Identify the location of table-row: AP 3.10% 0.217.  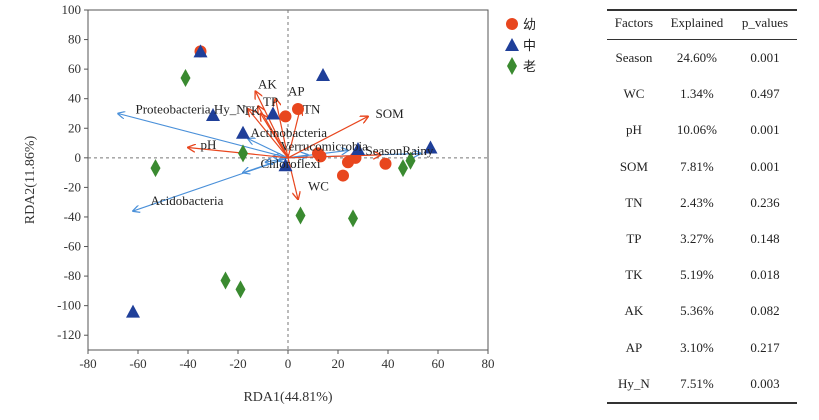
(702, 348).